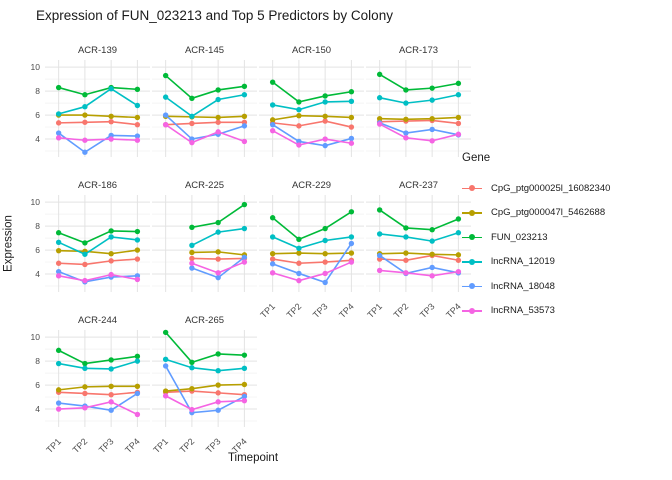  Describe the element at coordinates (8, 243) in the screenshot. I see `y-axis-title: Expression` at that location.